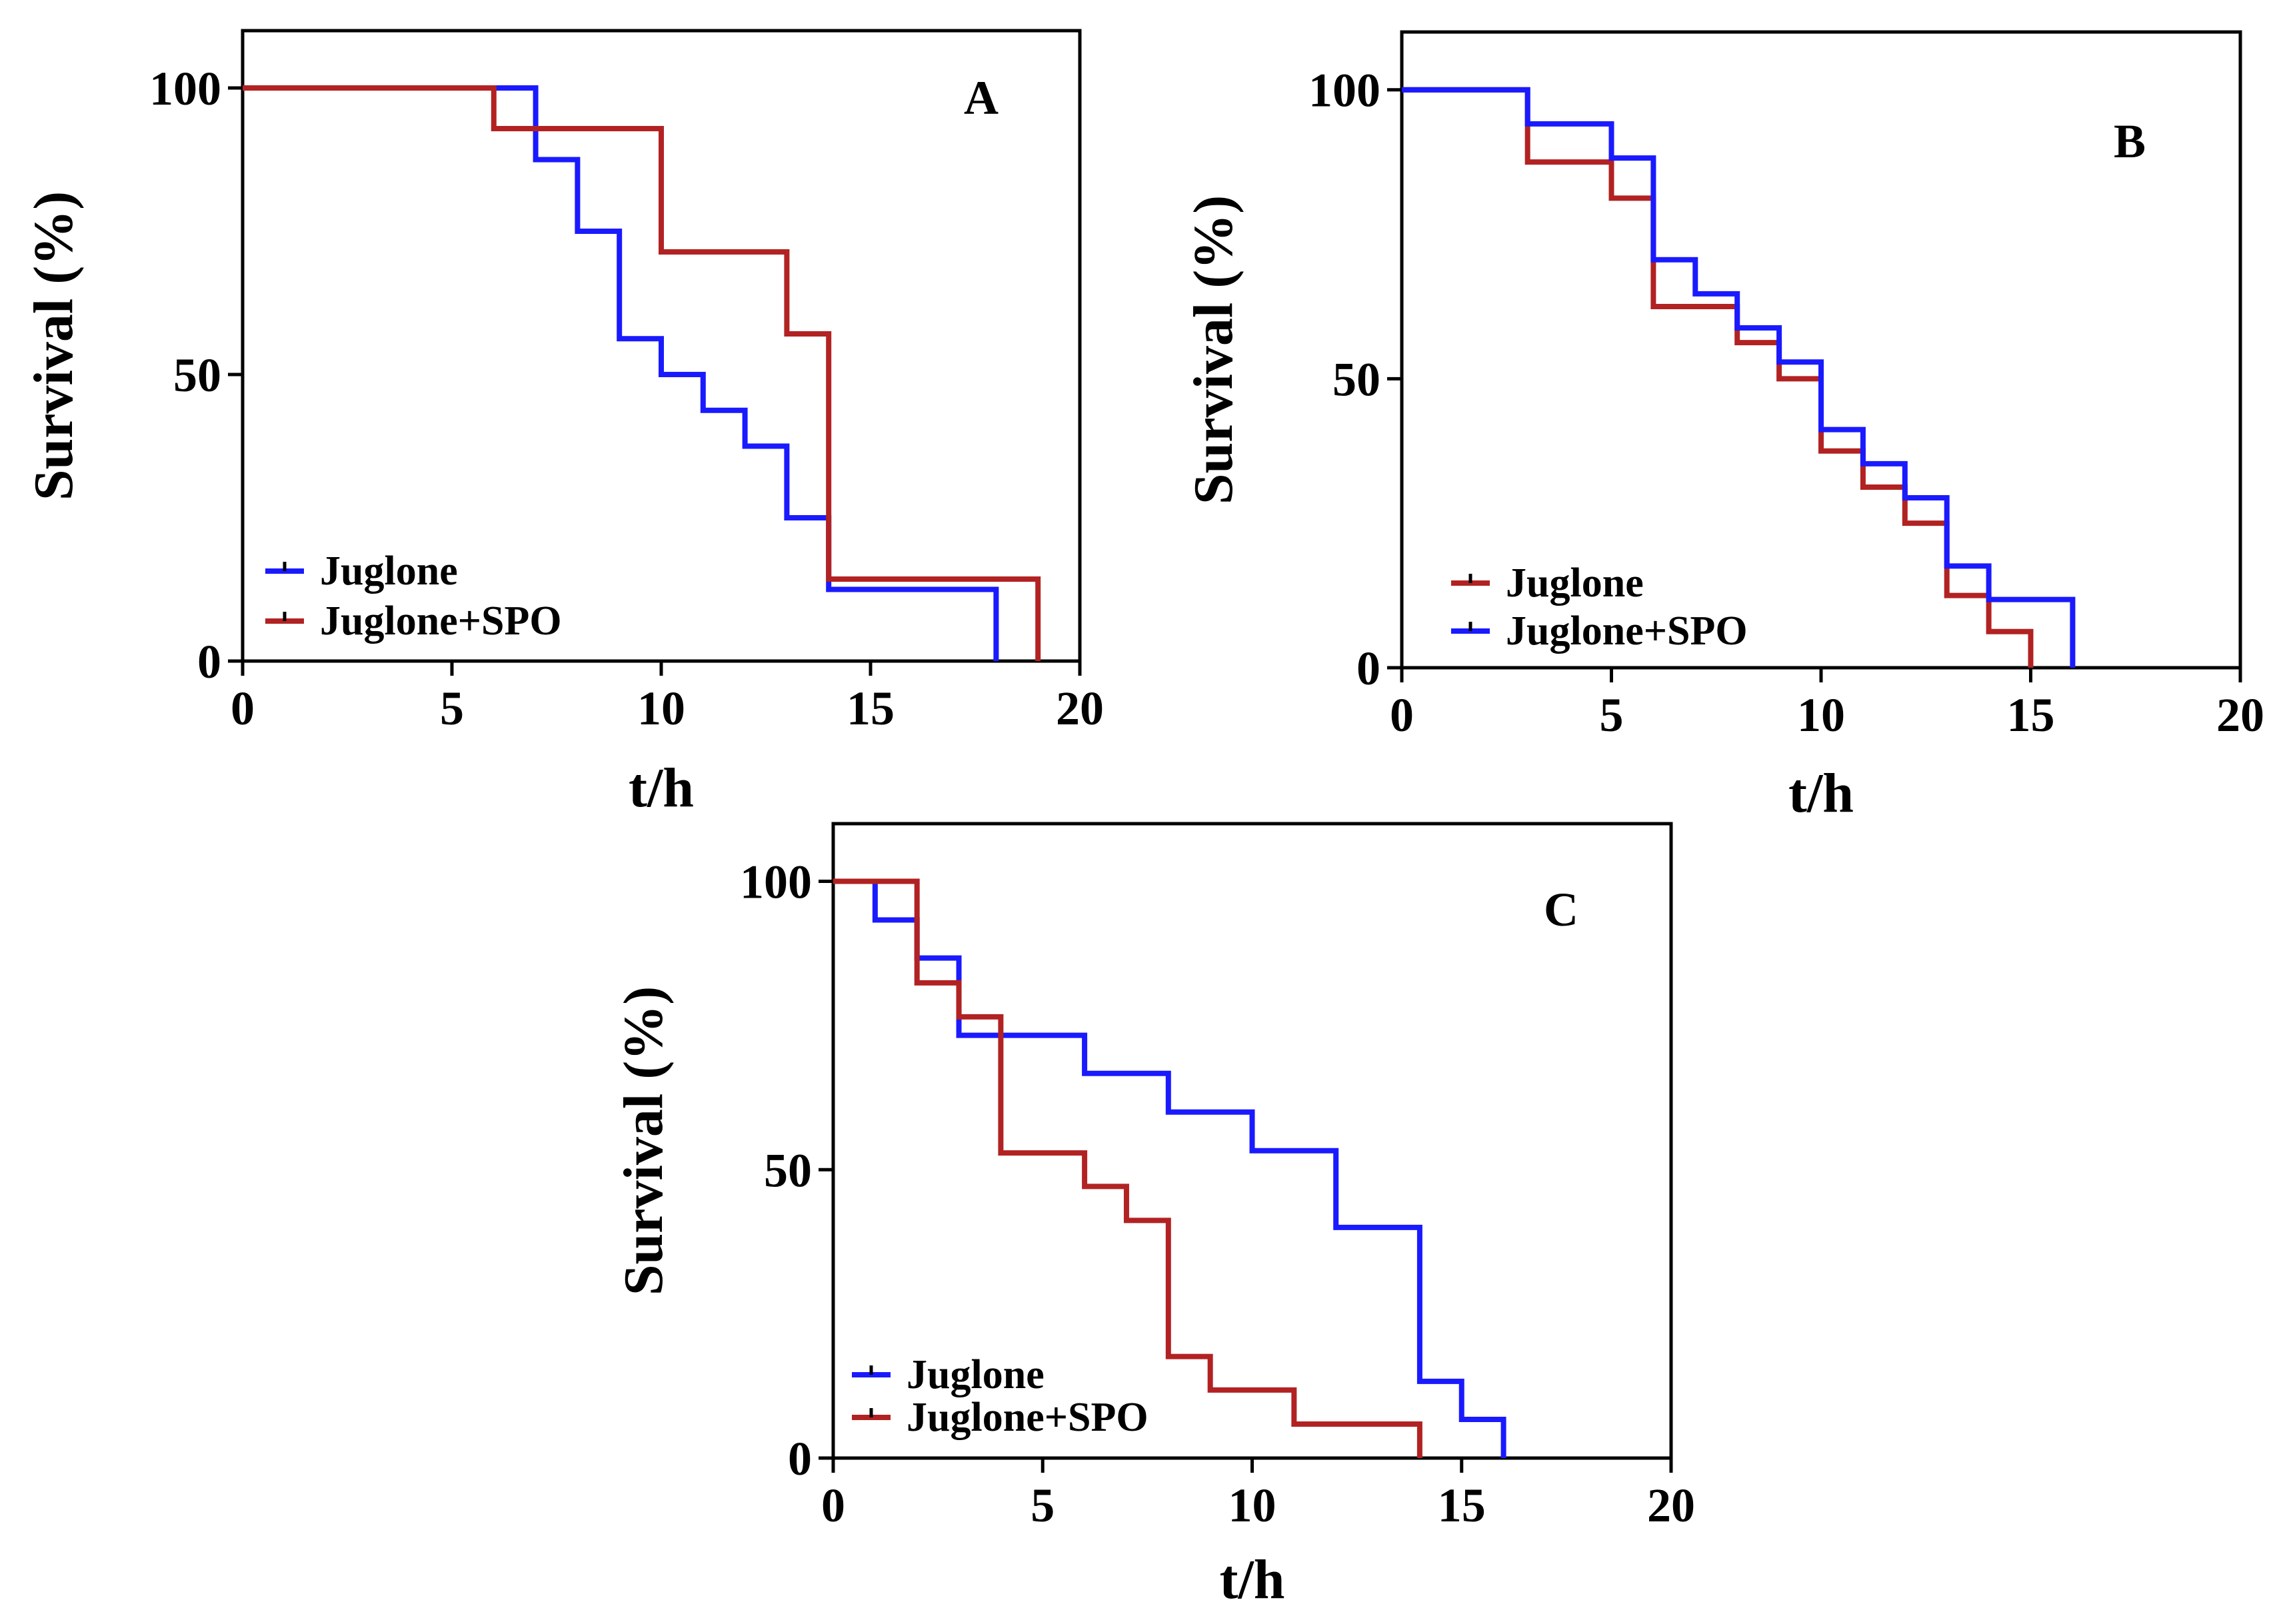  I want to click on series-line-juglone, so click(1718, 377).